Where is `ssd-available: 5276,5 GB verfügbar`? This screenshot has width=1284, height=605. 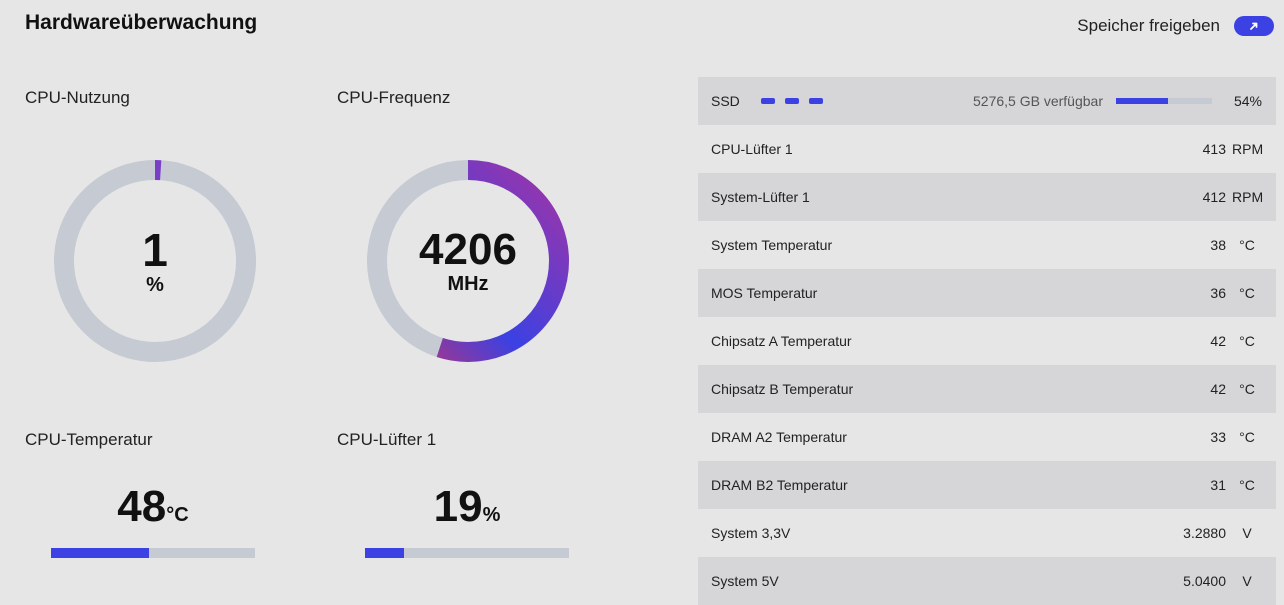 ssd-available: 5276,5 GB verfügbar is located at coordinates (1038, 101).